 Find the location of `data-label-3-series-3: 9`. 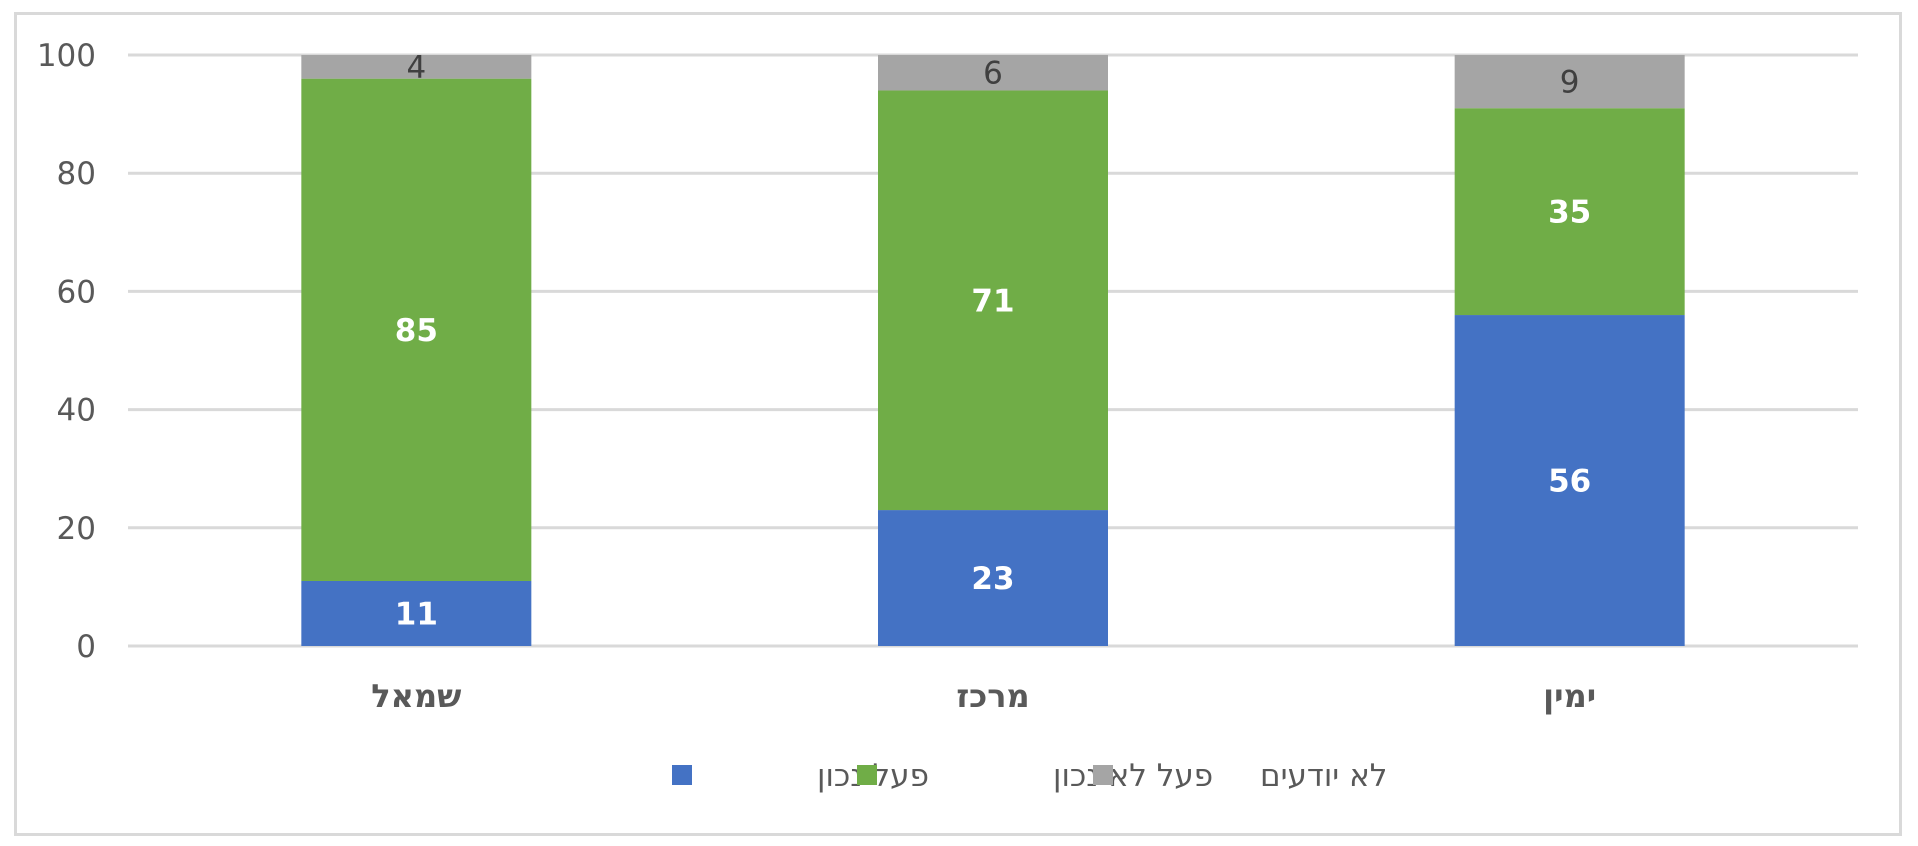

data-label-3-series-3: 9 is located at coordinates (1570, 83).